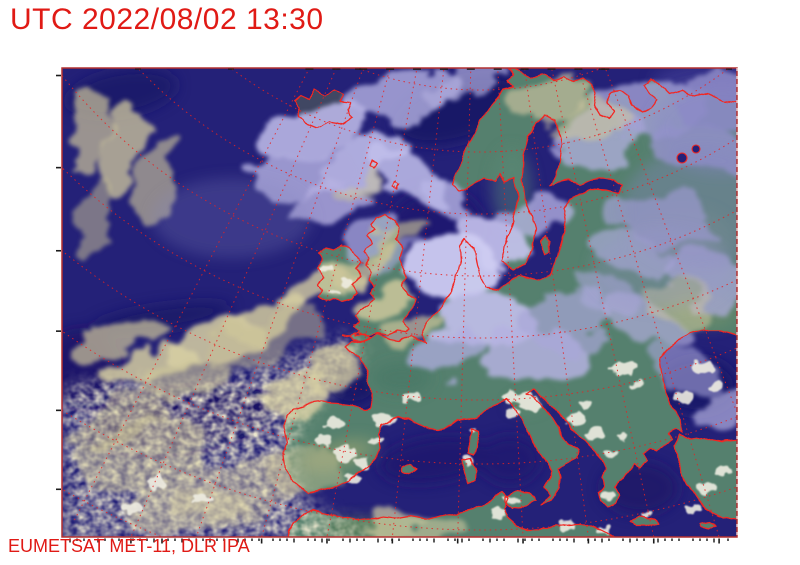  Describe the element at coordinates (207, 464) in the screenshot. I see `cloud-cream-underlayer` at that location.